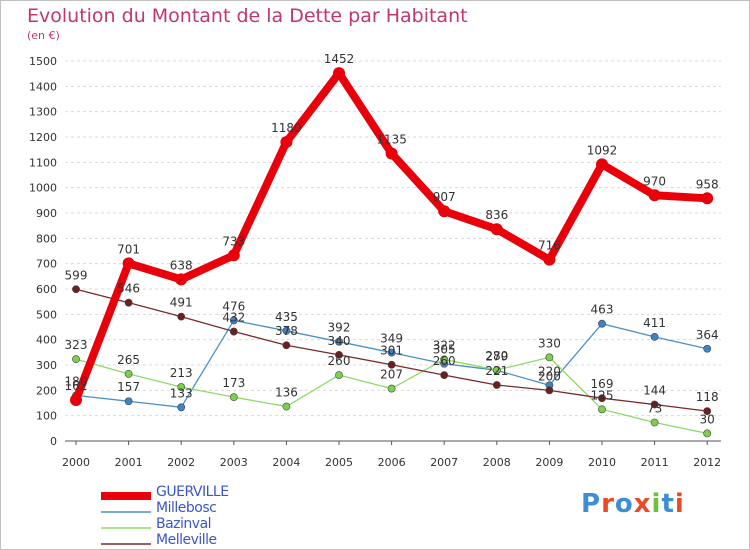  What do you see at coordinates (233, 306) in the screenshot?
I see `data-label-millebosc: 476` at bounding box center [233, 306].